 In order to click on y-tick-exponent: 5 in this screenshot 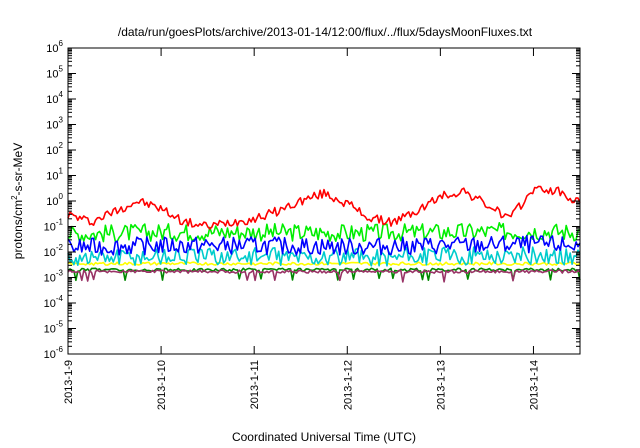, I will do `click(61, 69)`.